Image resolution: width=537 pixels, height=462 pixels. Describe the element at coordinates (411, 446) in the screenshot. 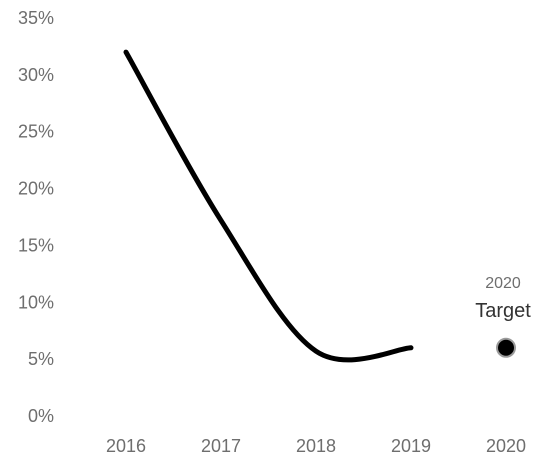

I see `x-tick-label: 2019` at that location.